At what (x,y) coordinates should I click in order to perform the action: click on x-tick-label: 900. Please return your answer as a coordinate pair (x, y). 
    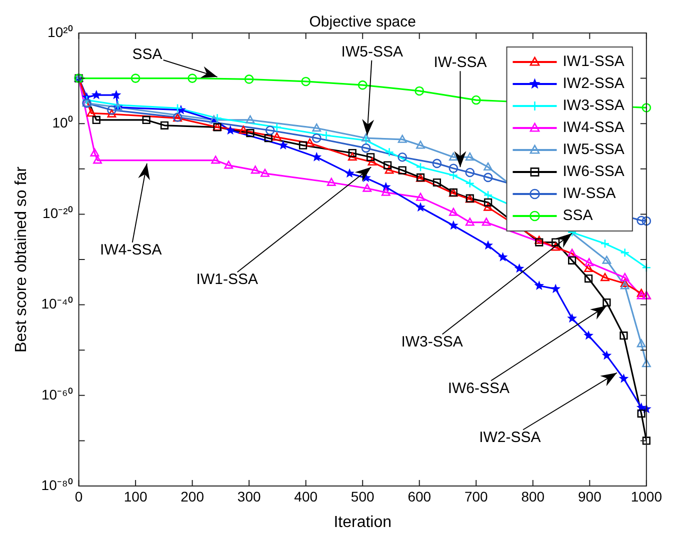
    Looking at the image, I should click on (590, 496).